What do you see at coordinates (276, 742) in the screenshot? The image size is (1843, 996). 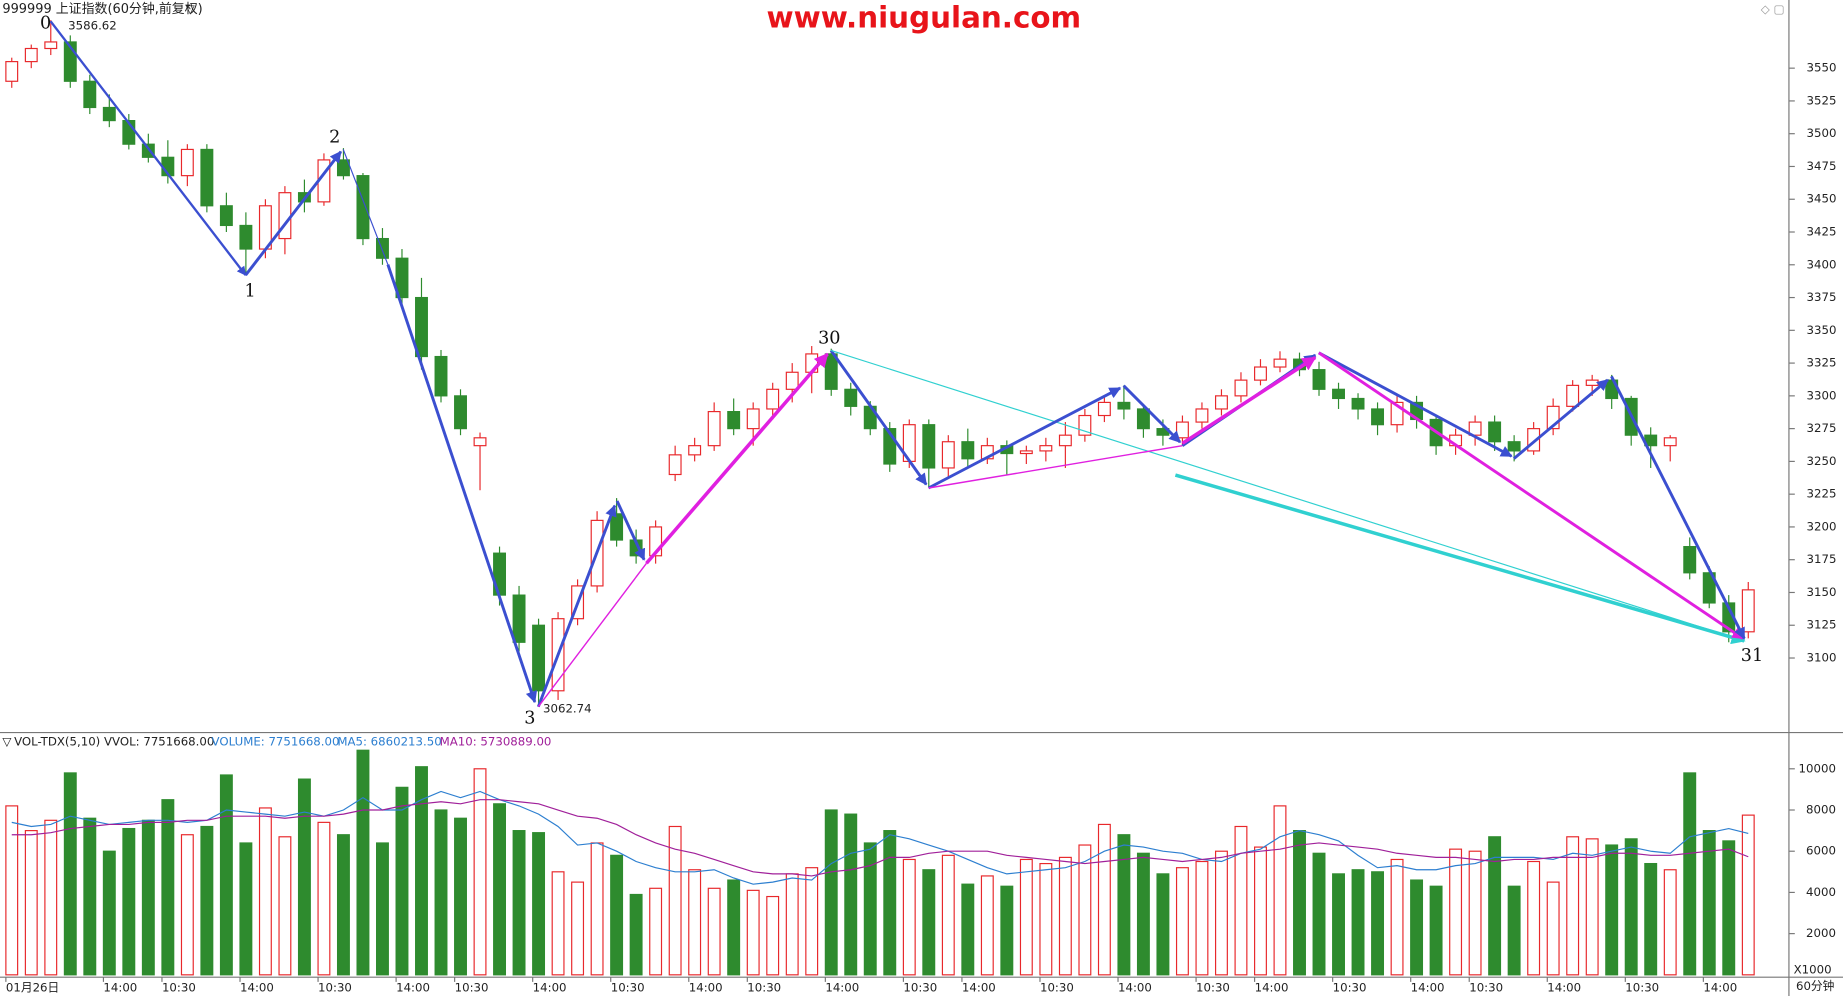 I see `volume-label: VOLUME: 7751668.00` at bounding box center [276, 742].